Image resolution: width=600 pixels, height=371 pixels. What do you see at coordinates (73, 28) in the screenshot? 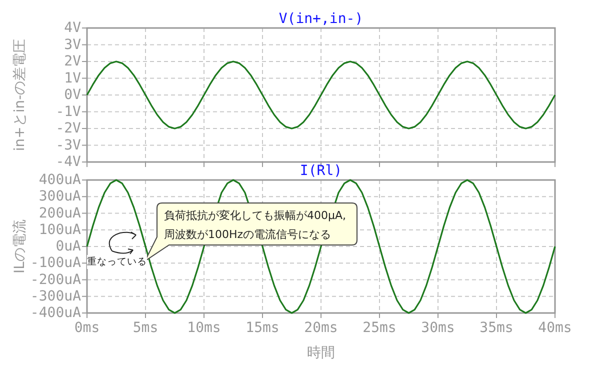
I see `y-tick-label: 4V` at bounding box center [73, 28].